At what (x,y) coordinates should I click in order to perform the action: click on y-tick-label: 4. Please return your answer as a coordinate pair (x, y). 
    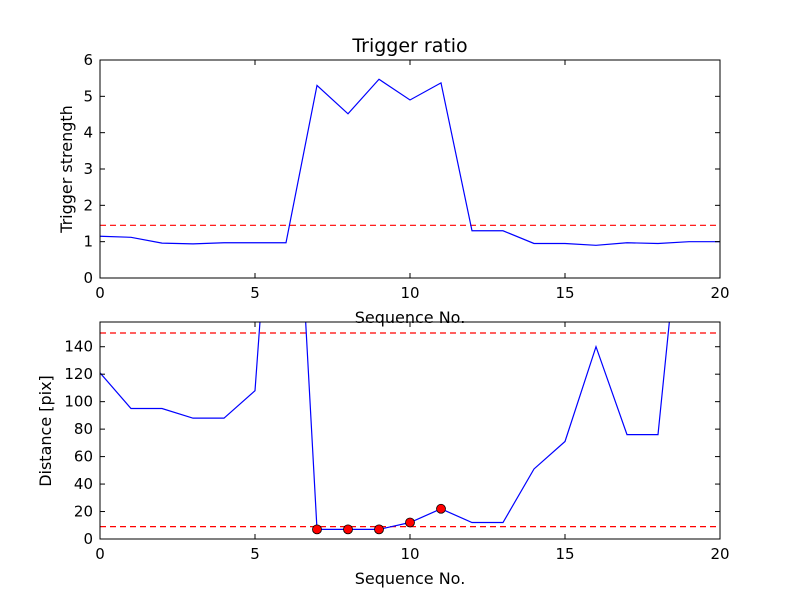
    Looking at the image, I should click on (88, 133).